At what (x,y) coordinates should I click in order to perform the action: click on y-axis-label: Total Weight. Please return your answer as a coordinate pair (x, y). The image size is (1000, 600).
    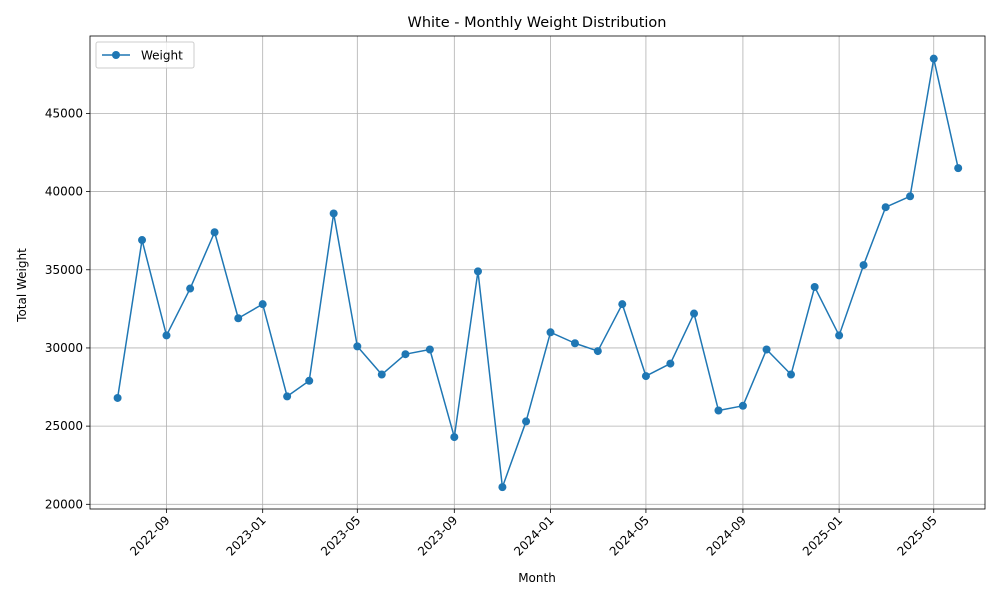
    Looking at the image, I should click on (22, 285).